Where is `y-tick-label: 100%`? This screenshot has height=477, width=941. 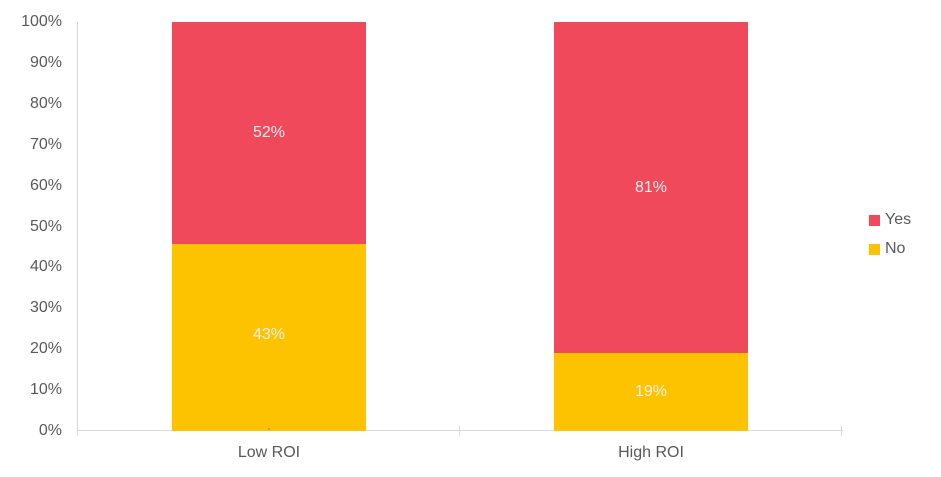 y-tick-label: 100% is located at coordinates (41, 21).